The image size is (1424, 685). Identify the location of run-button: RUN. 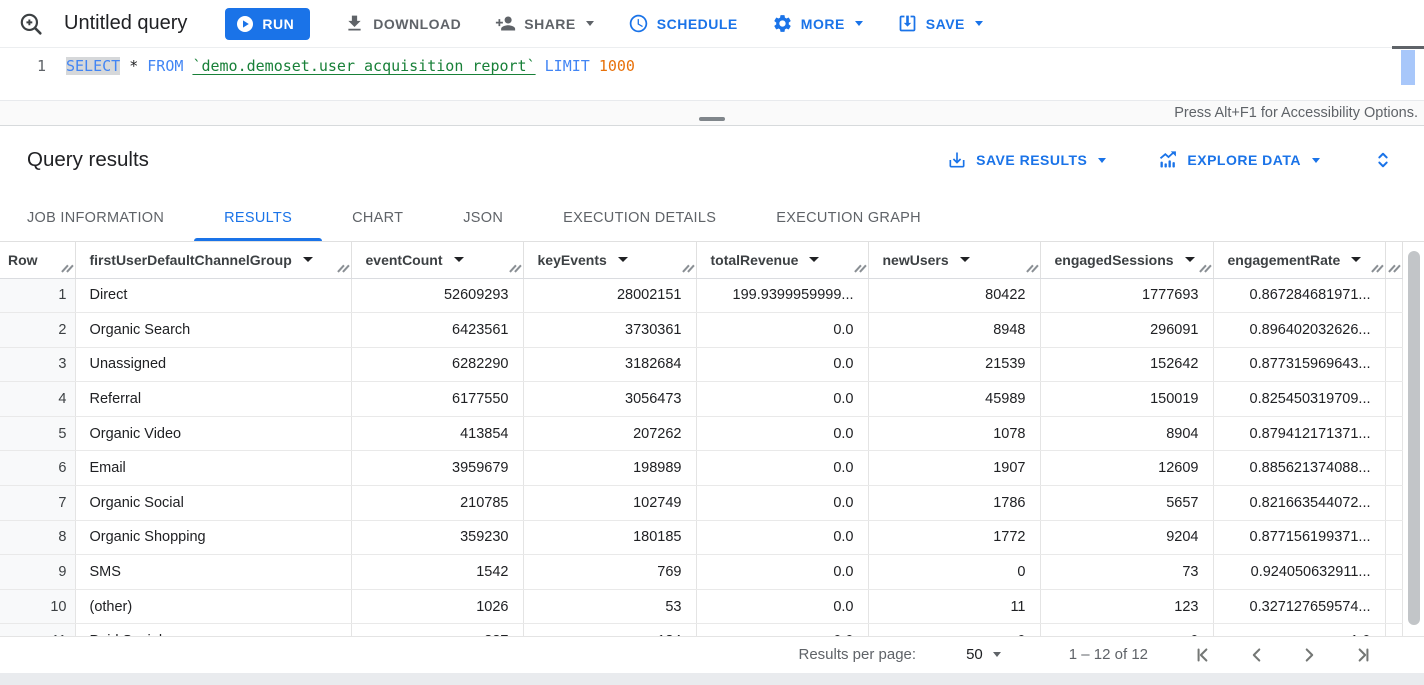
(268, 23).